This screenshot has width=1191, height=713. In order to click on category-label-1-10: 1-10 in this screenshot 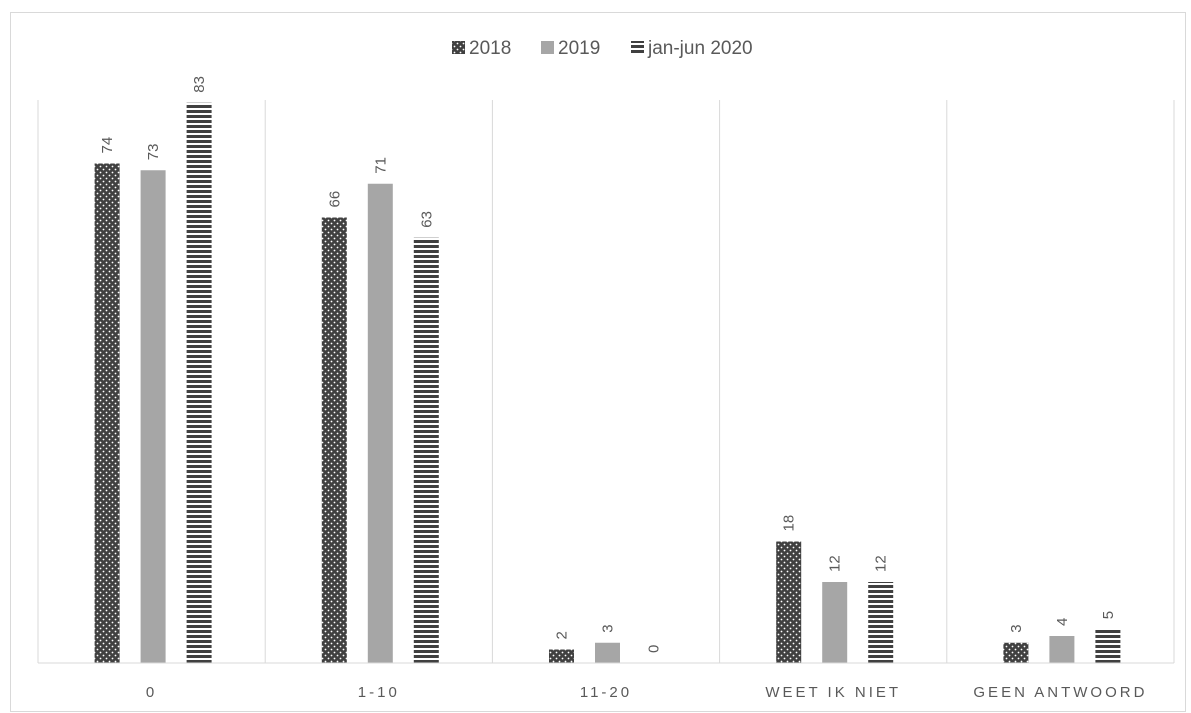, I will do `click(379, 692)`.